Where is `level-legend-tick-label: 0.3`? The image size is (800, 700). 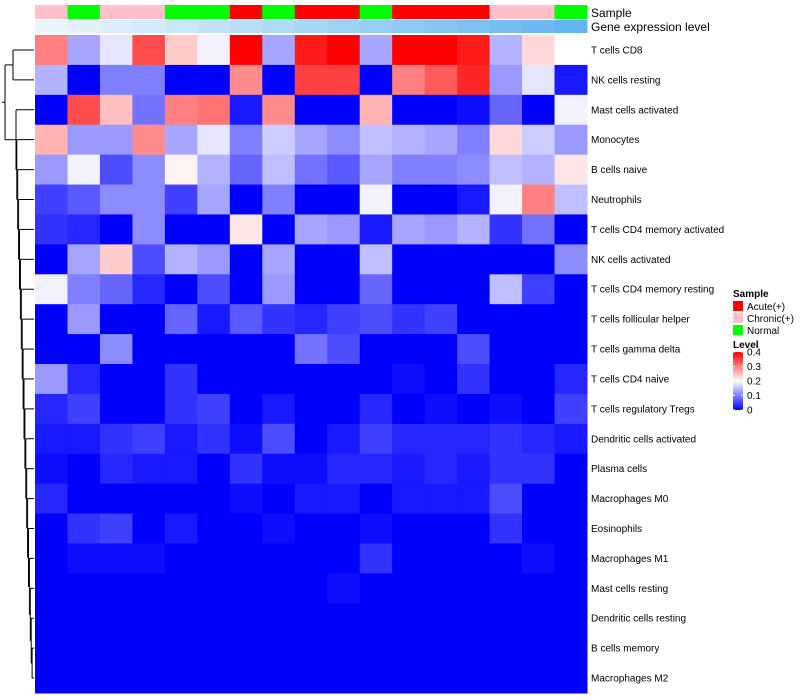
level-legend-tick-label: 0.3 is located at coordinates (754, 367).